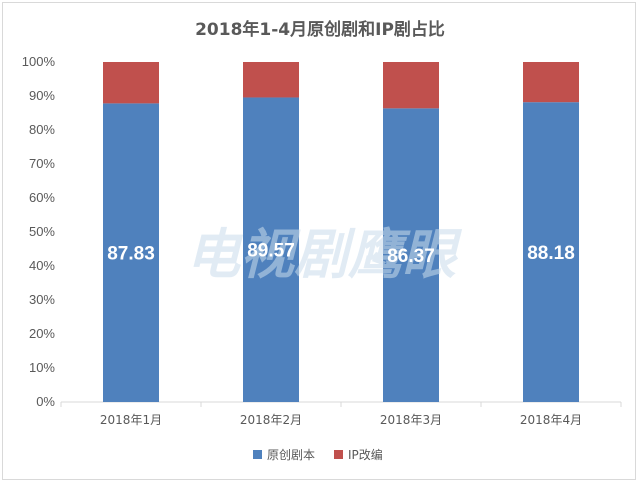 This screenshot has width=640, height=484. Describe the element at coordinates (257, 454) in the screenshot. I see `legend-swatch-original` at that location.